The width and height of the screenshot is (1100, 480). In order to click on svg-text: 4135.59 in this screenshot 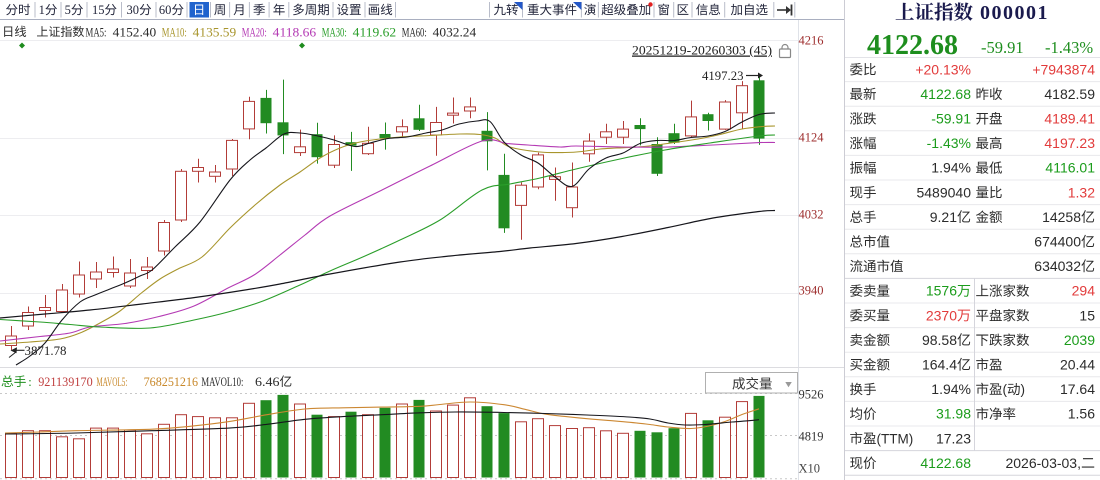, I will do `click(215, 33)`.